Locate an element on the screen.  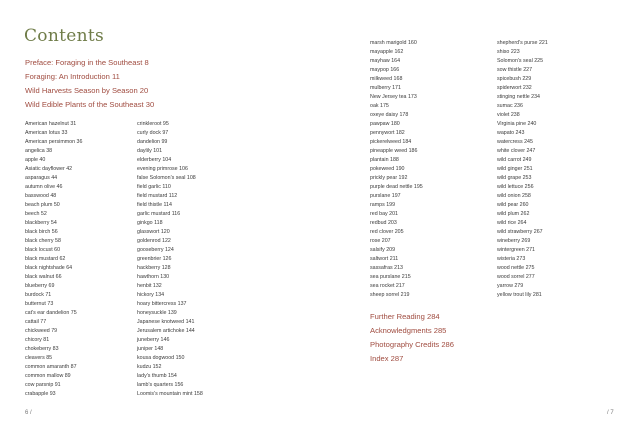
toc-entry: field thistle 114 is located at coordinates (154, 205).